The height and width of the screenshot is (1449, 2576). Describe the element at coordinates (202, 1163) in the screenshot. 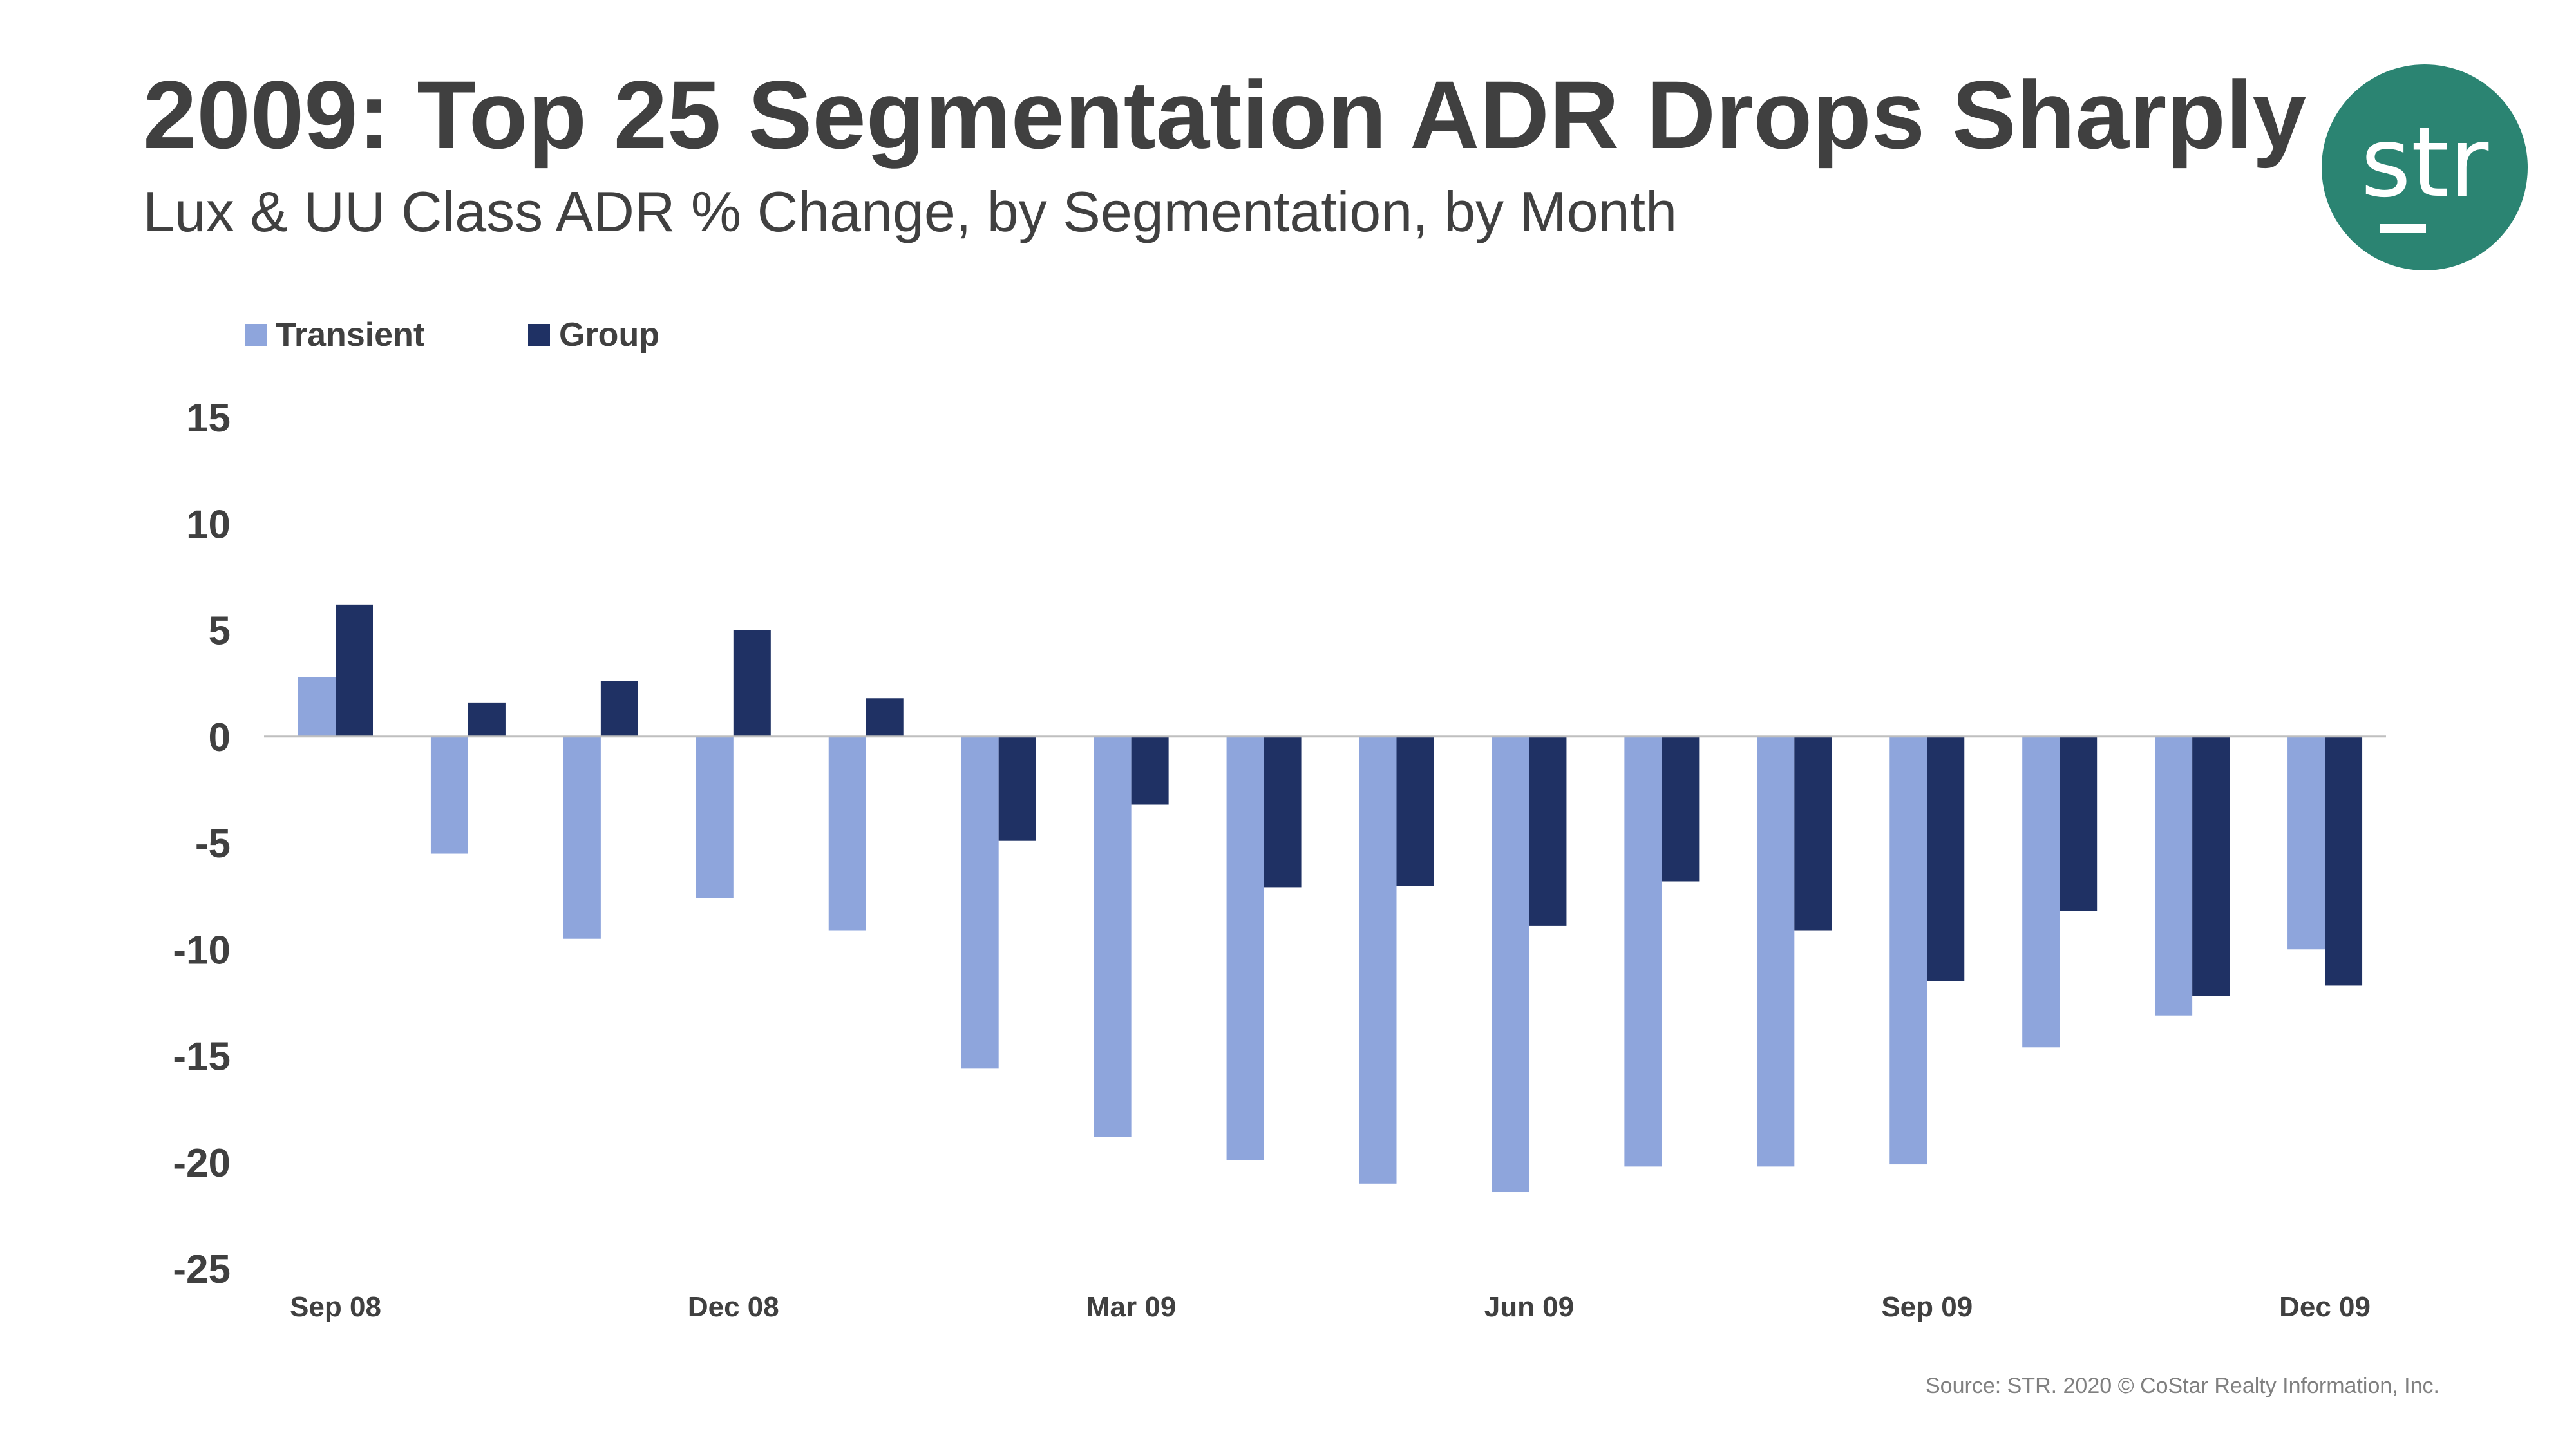

I see `y-tick-label: -20` at that location.